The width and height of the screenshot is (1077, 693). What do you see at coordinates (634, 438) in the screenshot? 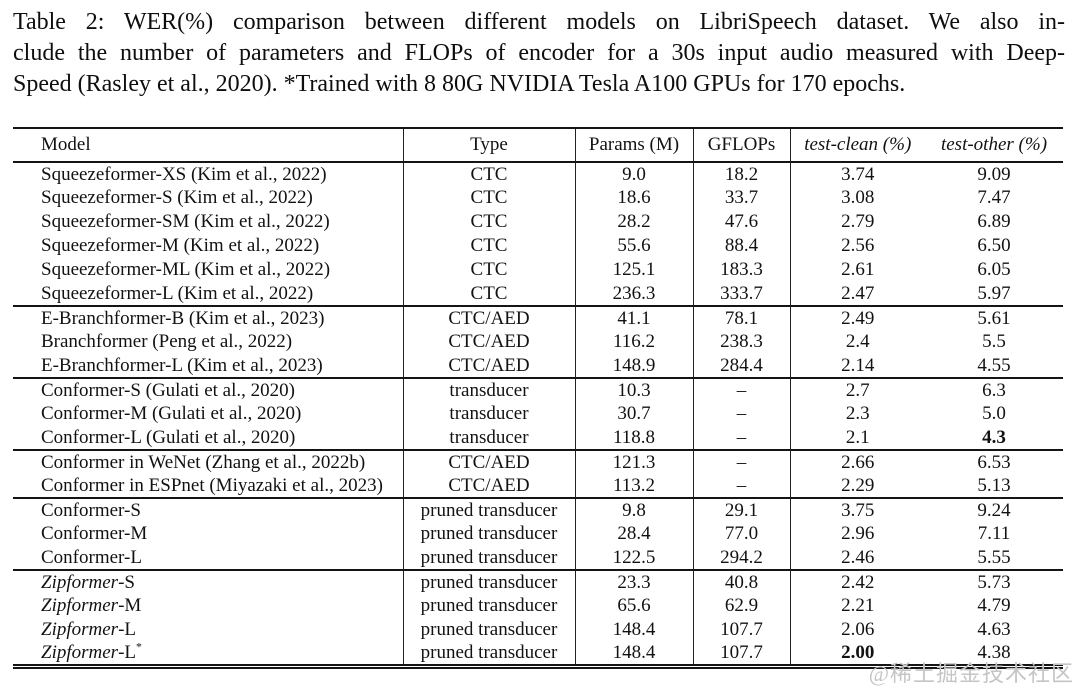
I see `params-cell: 118.8` at bounding box center [634, 438].